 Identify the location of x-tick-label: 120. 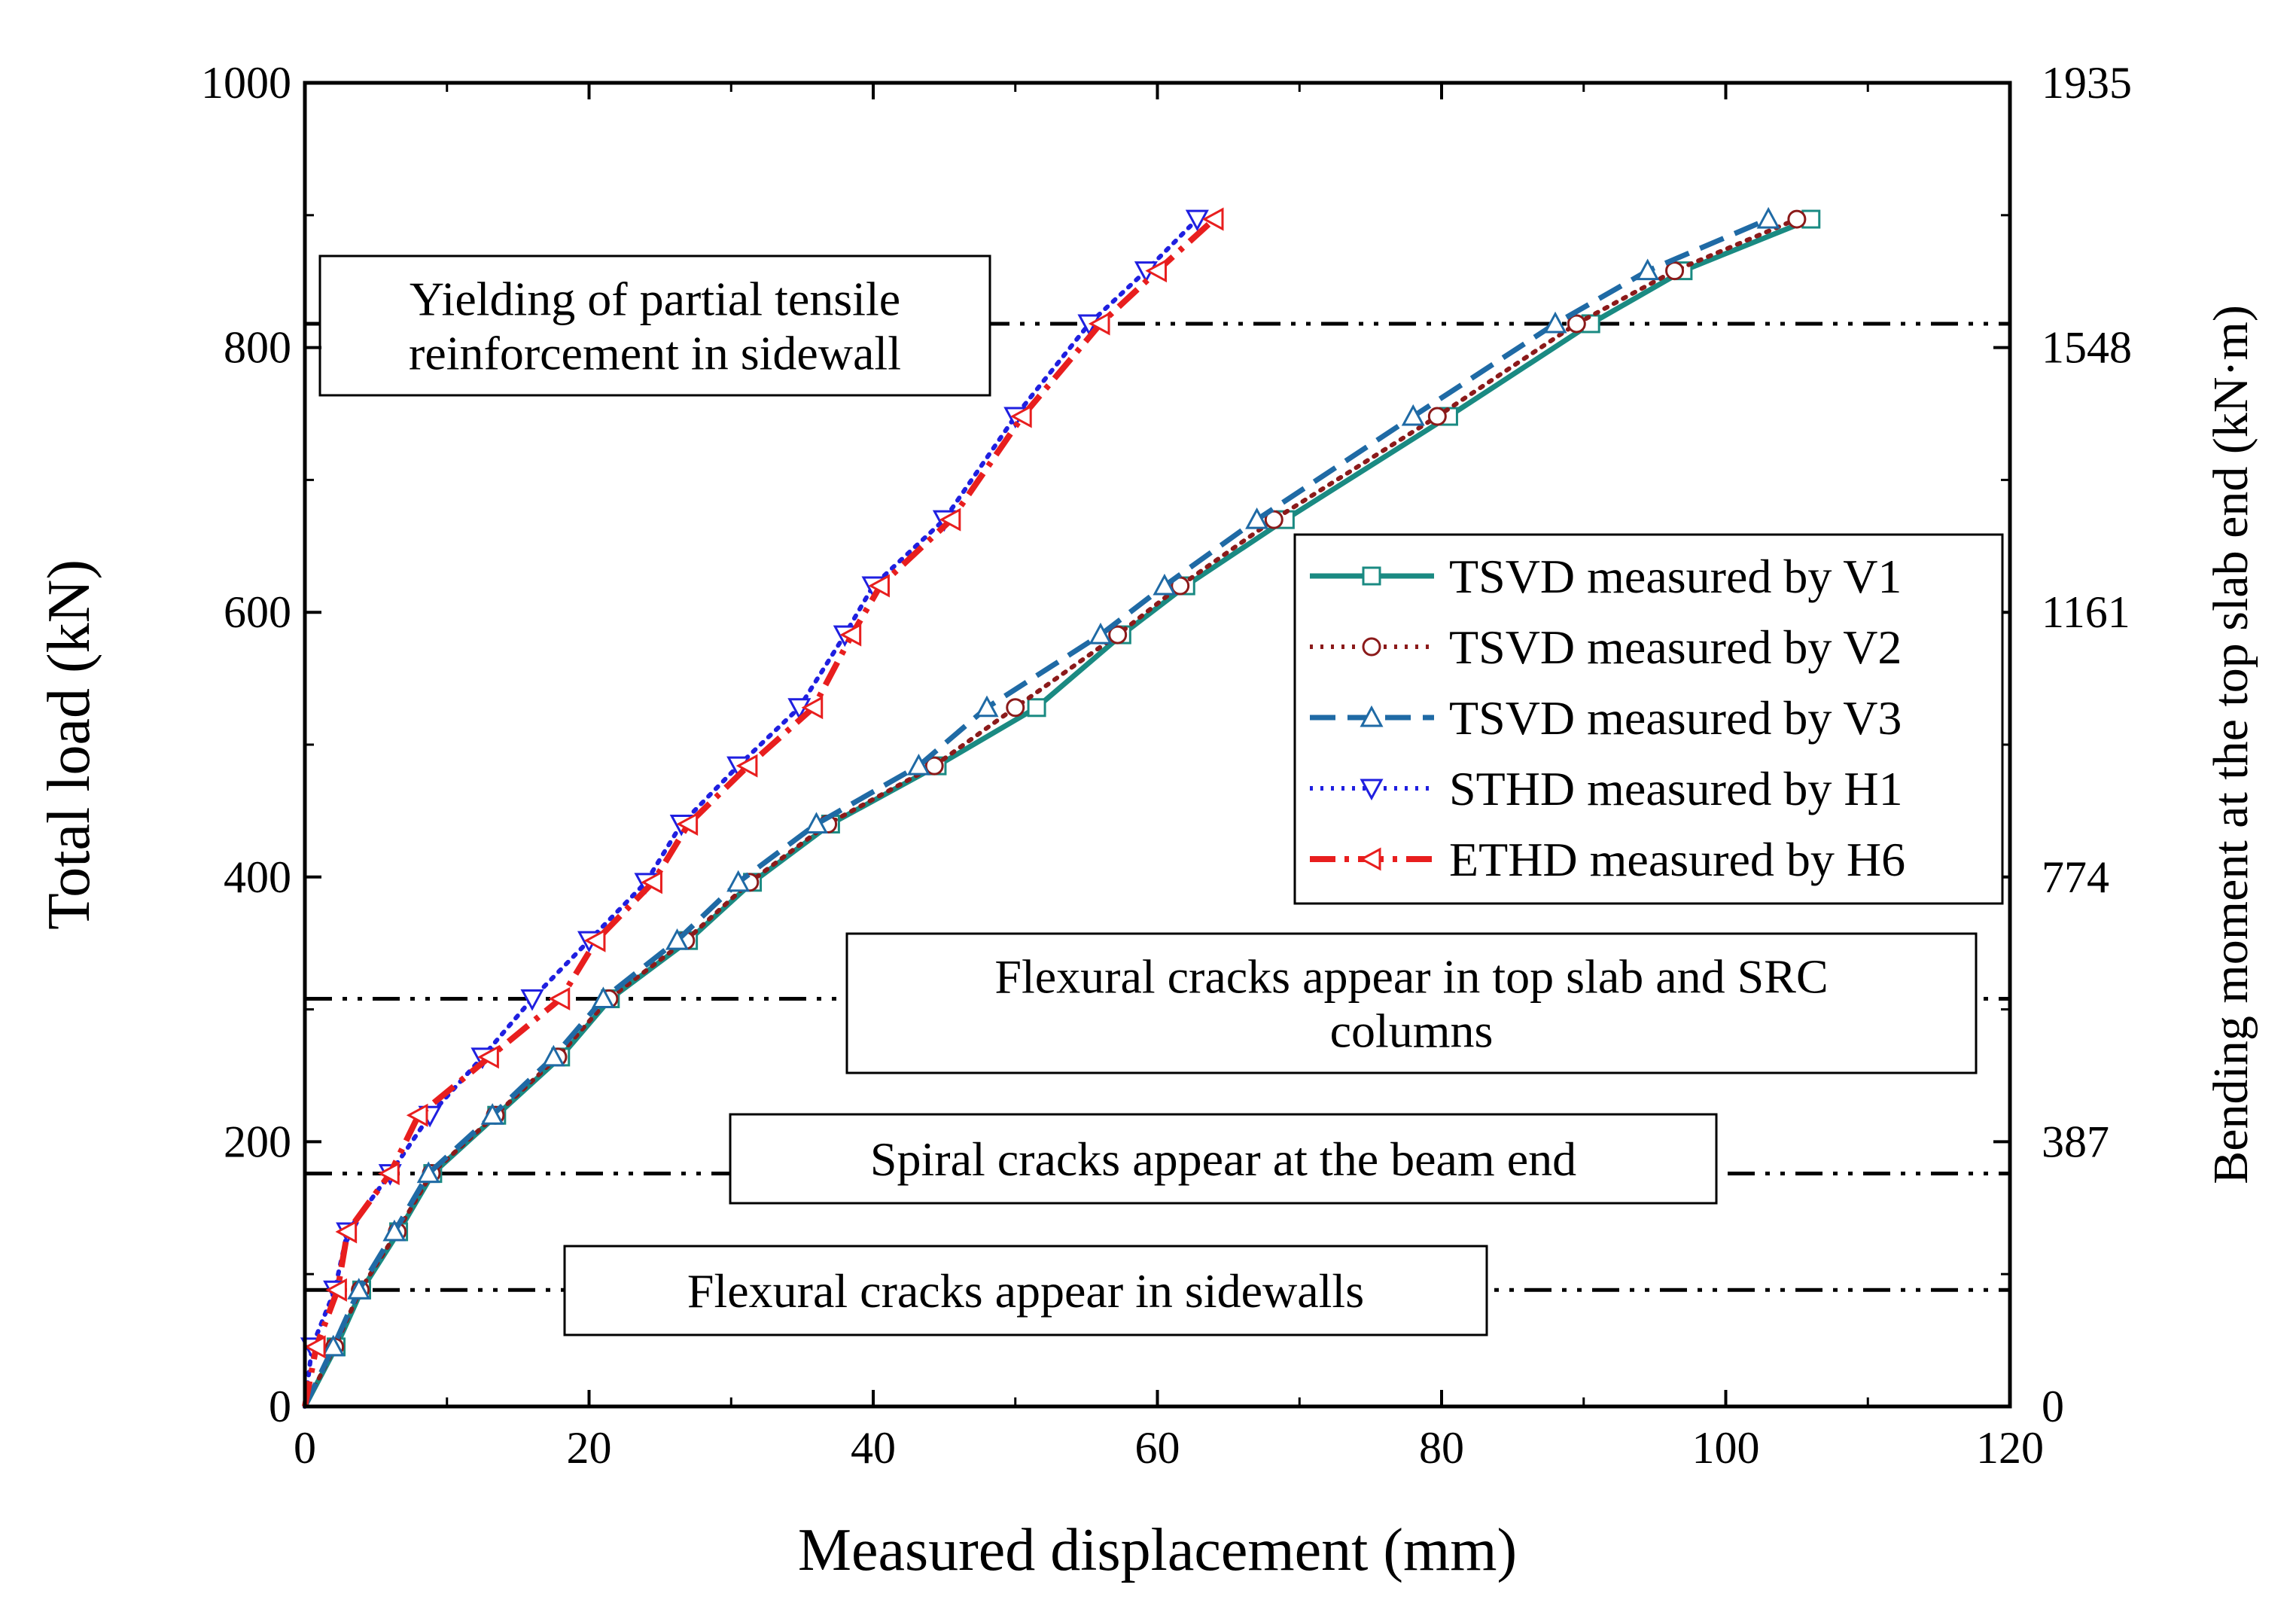
(2010, 1448).